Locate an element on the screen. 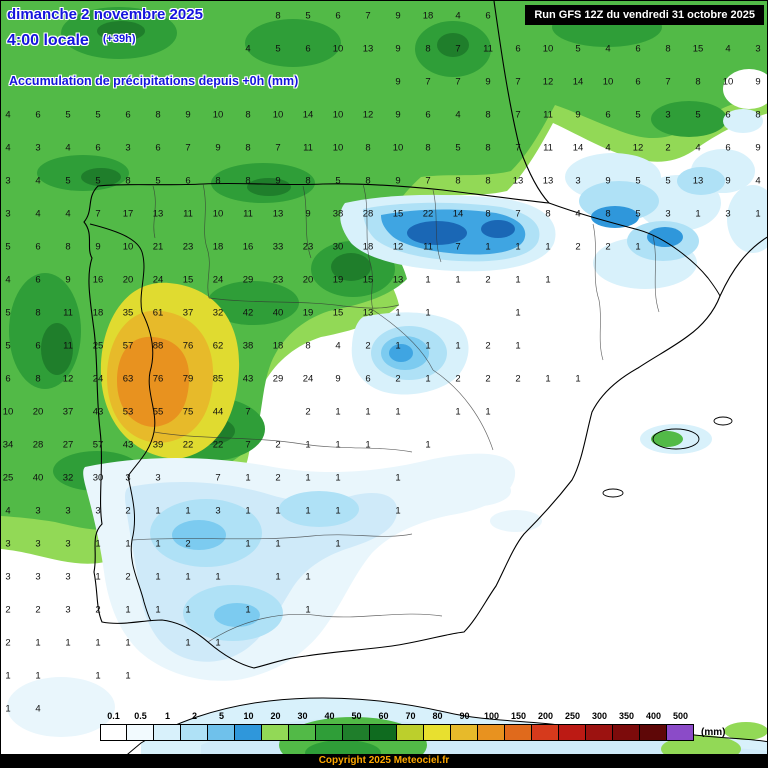 This screenshot has width=768, height=768. legend-stop-label: 60 is located at coordinates (383, 716).